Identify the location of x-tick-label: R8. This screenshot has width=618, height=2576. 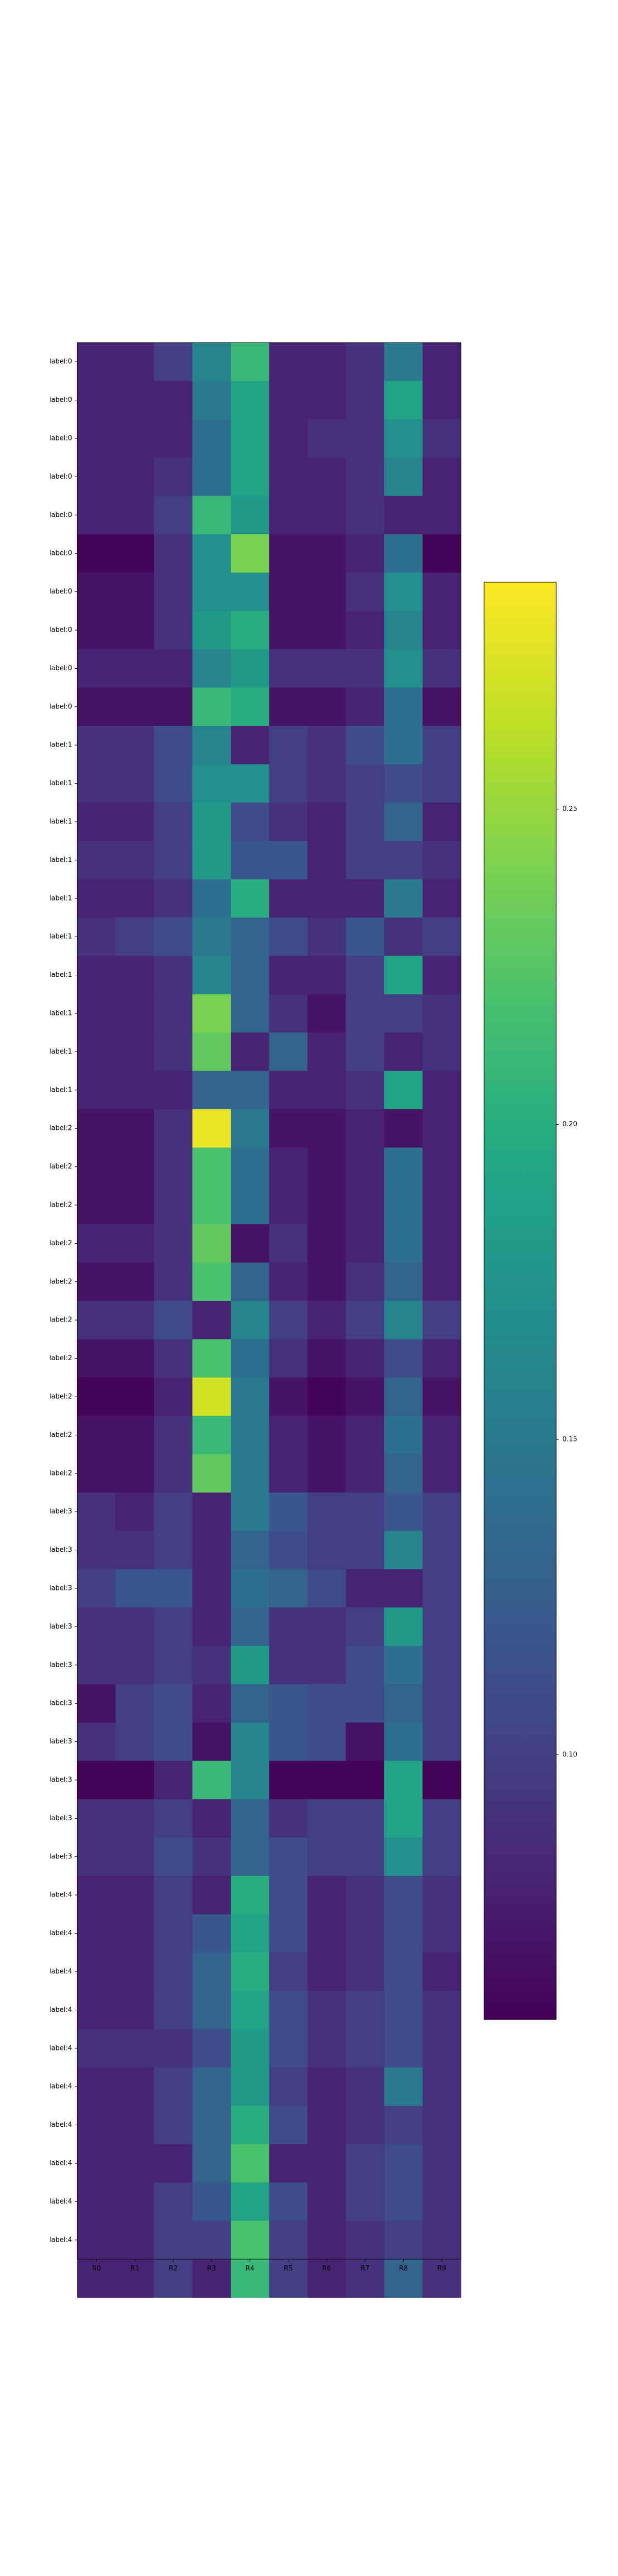
(404, 2269).